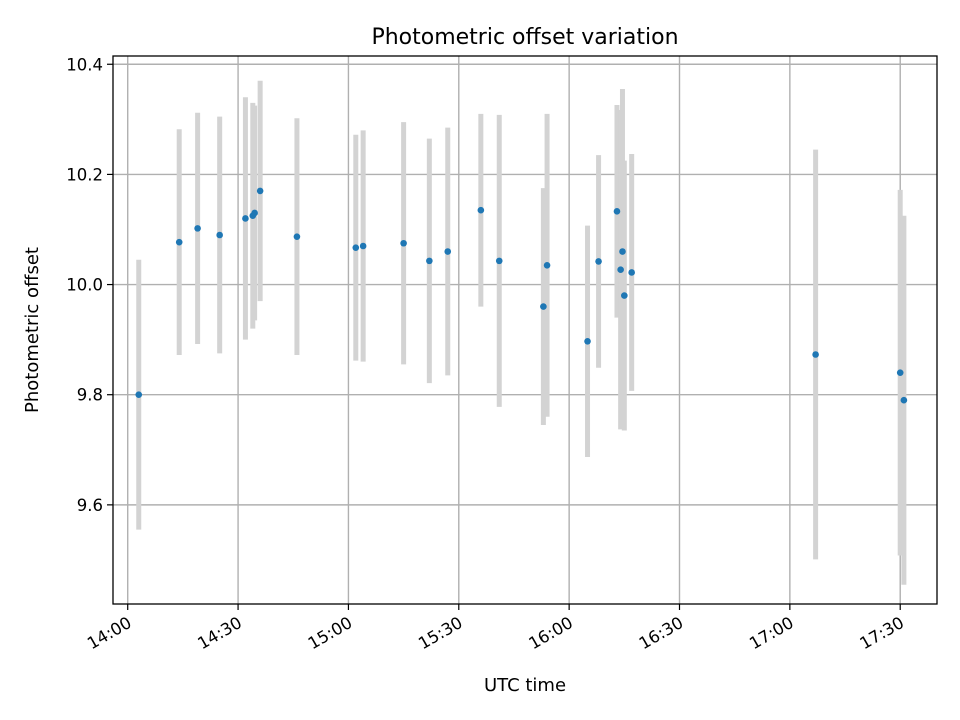 The width and height of the screenshot is (960, 720). I want to click on y-tick-label: 9.8, so click(90, 395).